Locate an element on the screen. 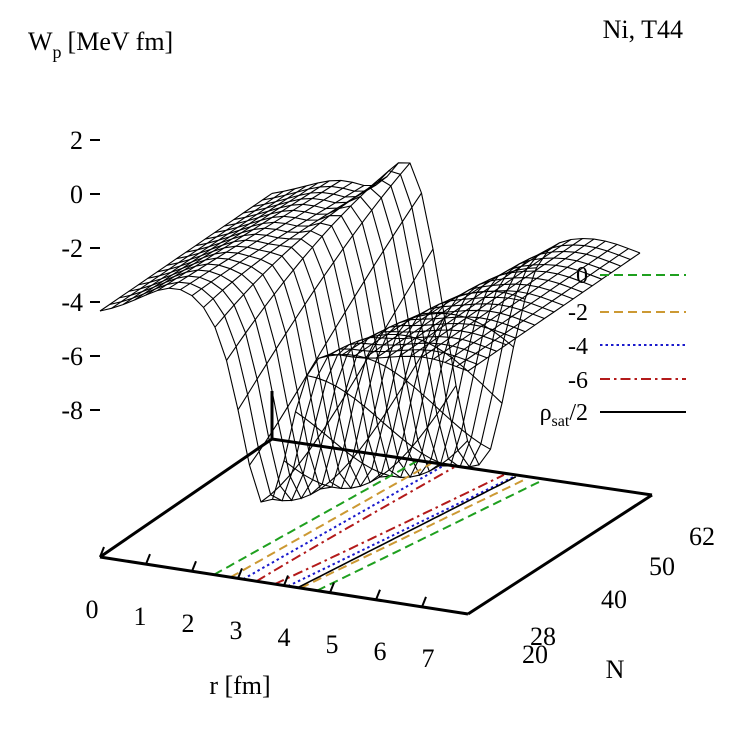 This screenshot has height=733, width=750. y-tick-label: 28 is located at coordinates (543, 636).